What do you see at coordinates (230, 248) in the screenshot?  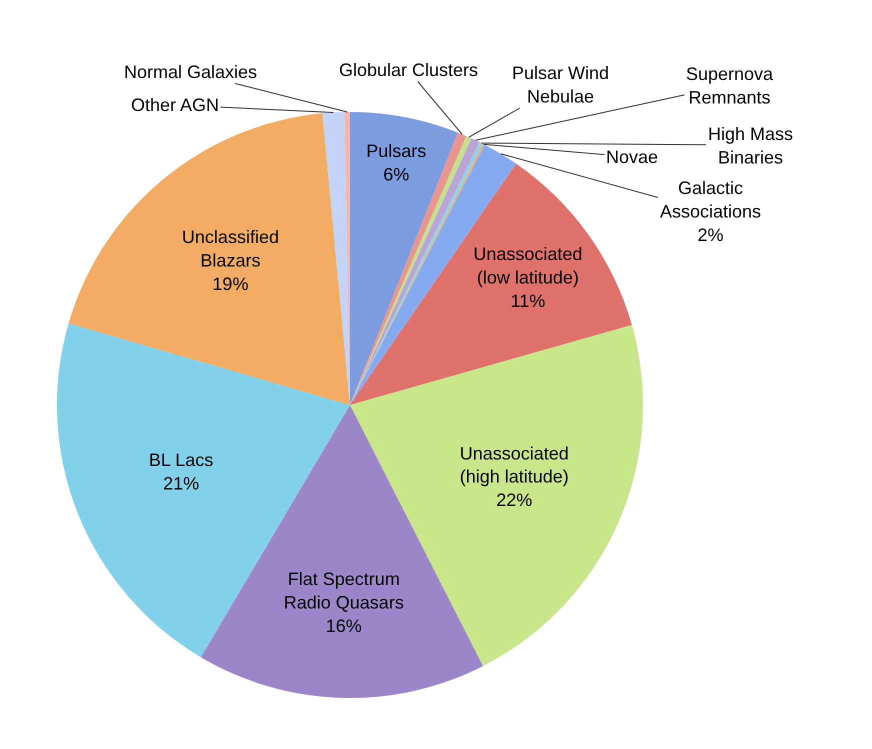 I see `slice-label: Unclassified Blazars` at bounding box center [230, 248].